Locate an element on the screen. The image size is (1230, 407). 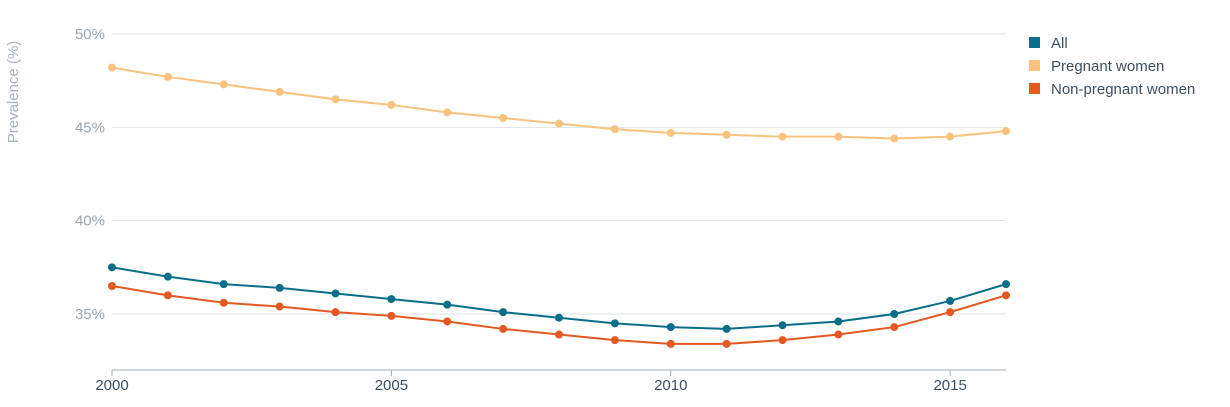
series-pregnant-women is located at coordinates (559, 103).